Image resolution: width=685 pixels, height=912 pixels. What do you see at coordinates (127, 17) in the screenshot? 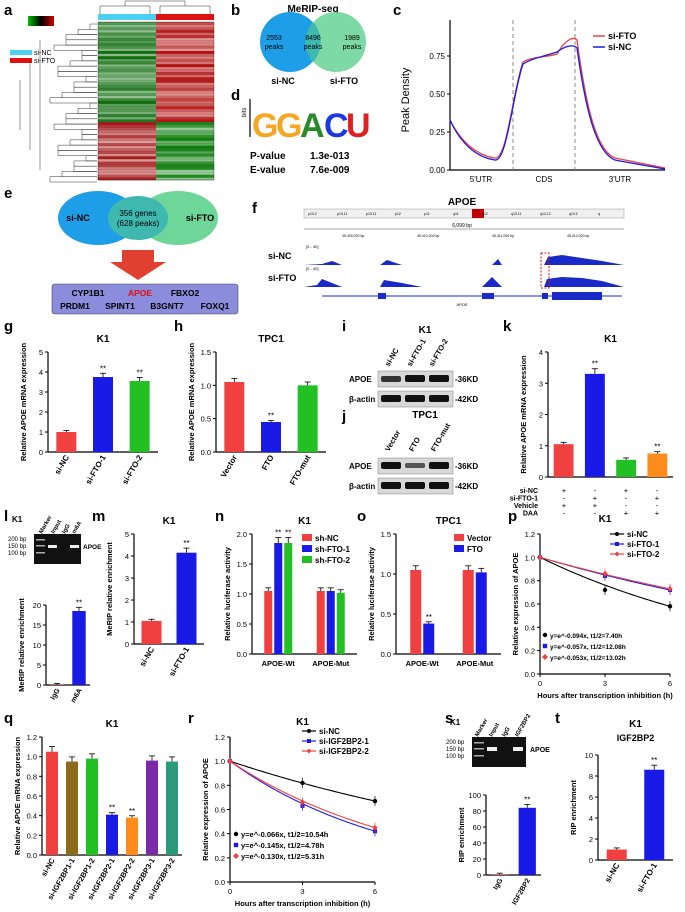
I see `group-bar-si-nc` at bounding box center [127, 17].